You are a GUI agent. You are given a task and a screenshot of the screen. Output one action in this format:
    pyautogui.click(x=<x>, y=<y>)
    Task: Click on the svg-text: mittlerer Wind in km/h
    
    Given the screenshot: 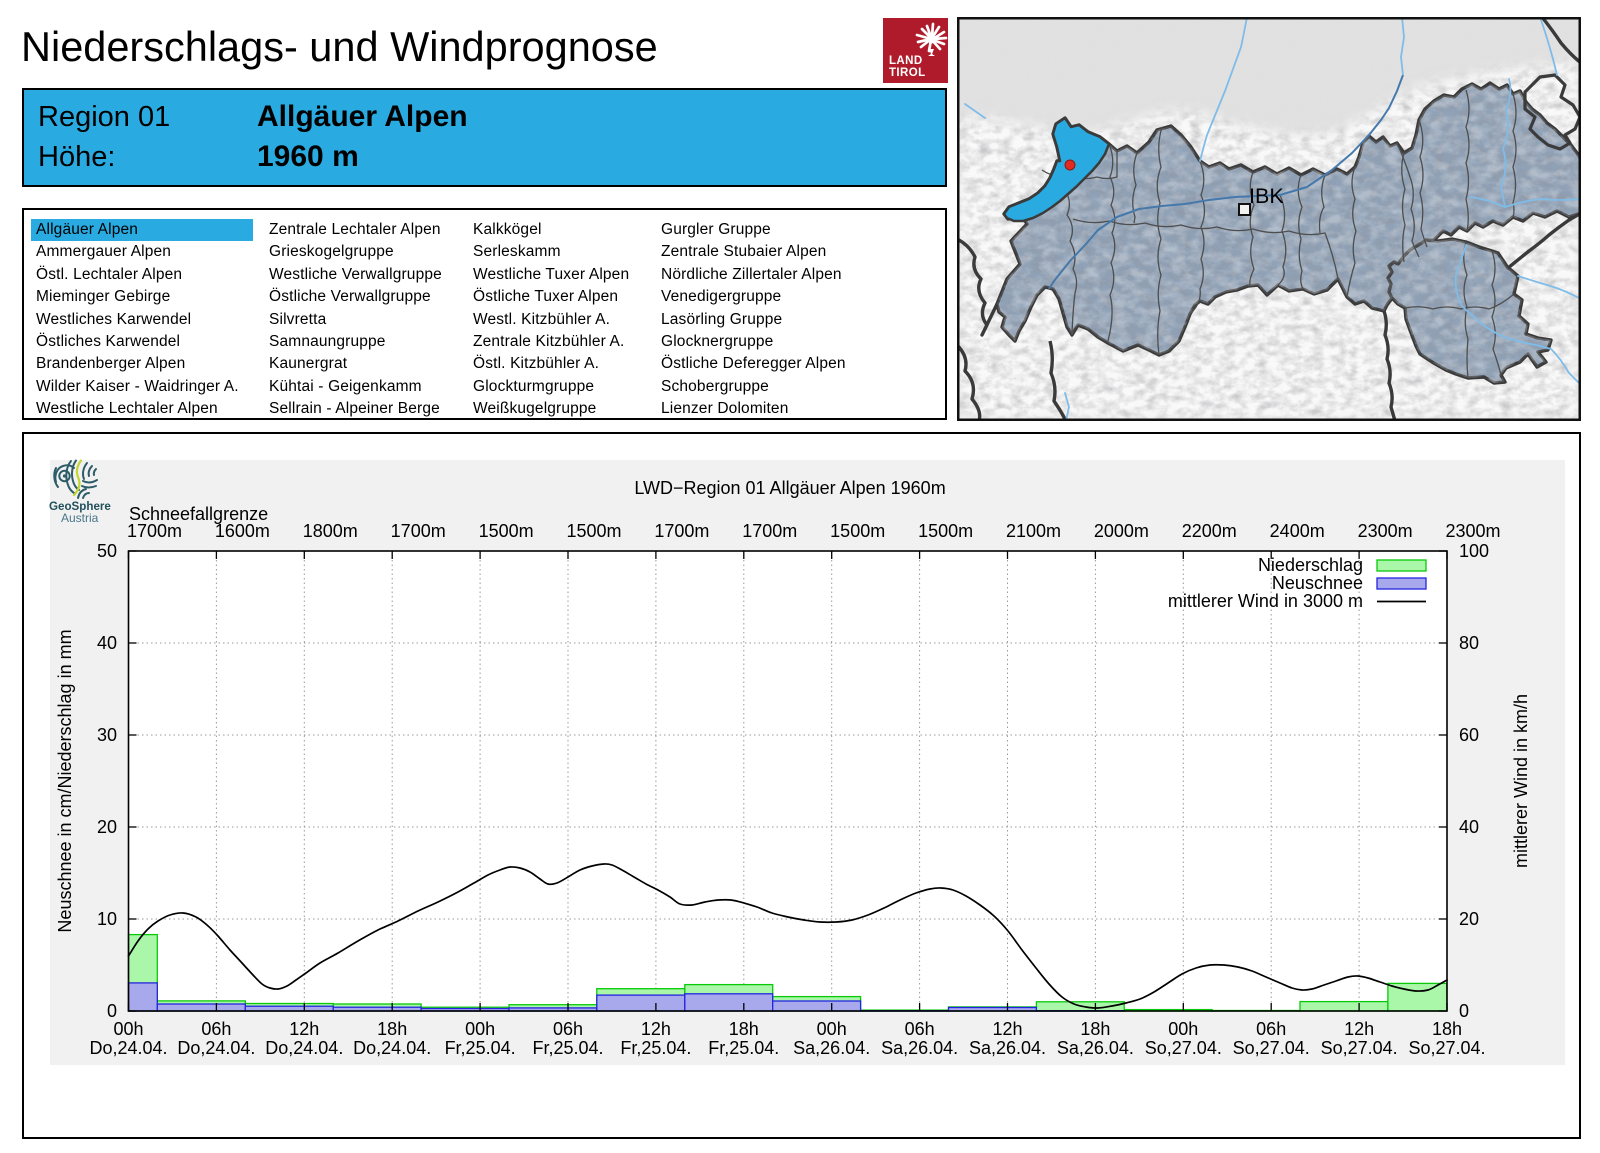 What is the action you would take?
    pyautogui.click(x=1521, y=781)
    